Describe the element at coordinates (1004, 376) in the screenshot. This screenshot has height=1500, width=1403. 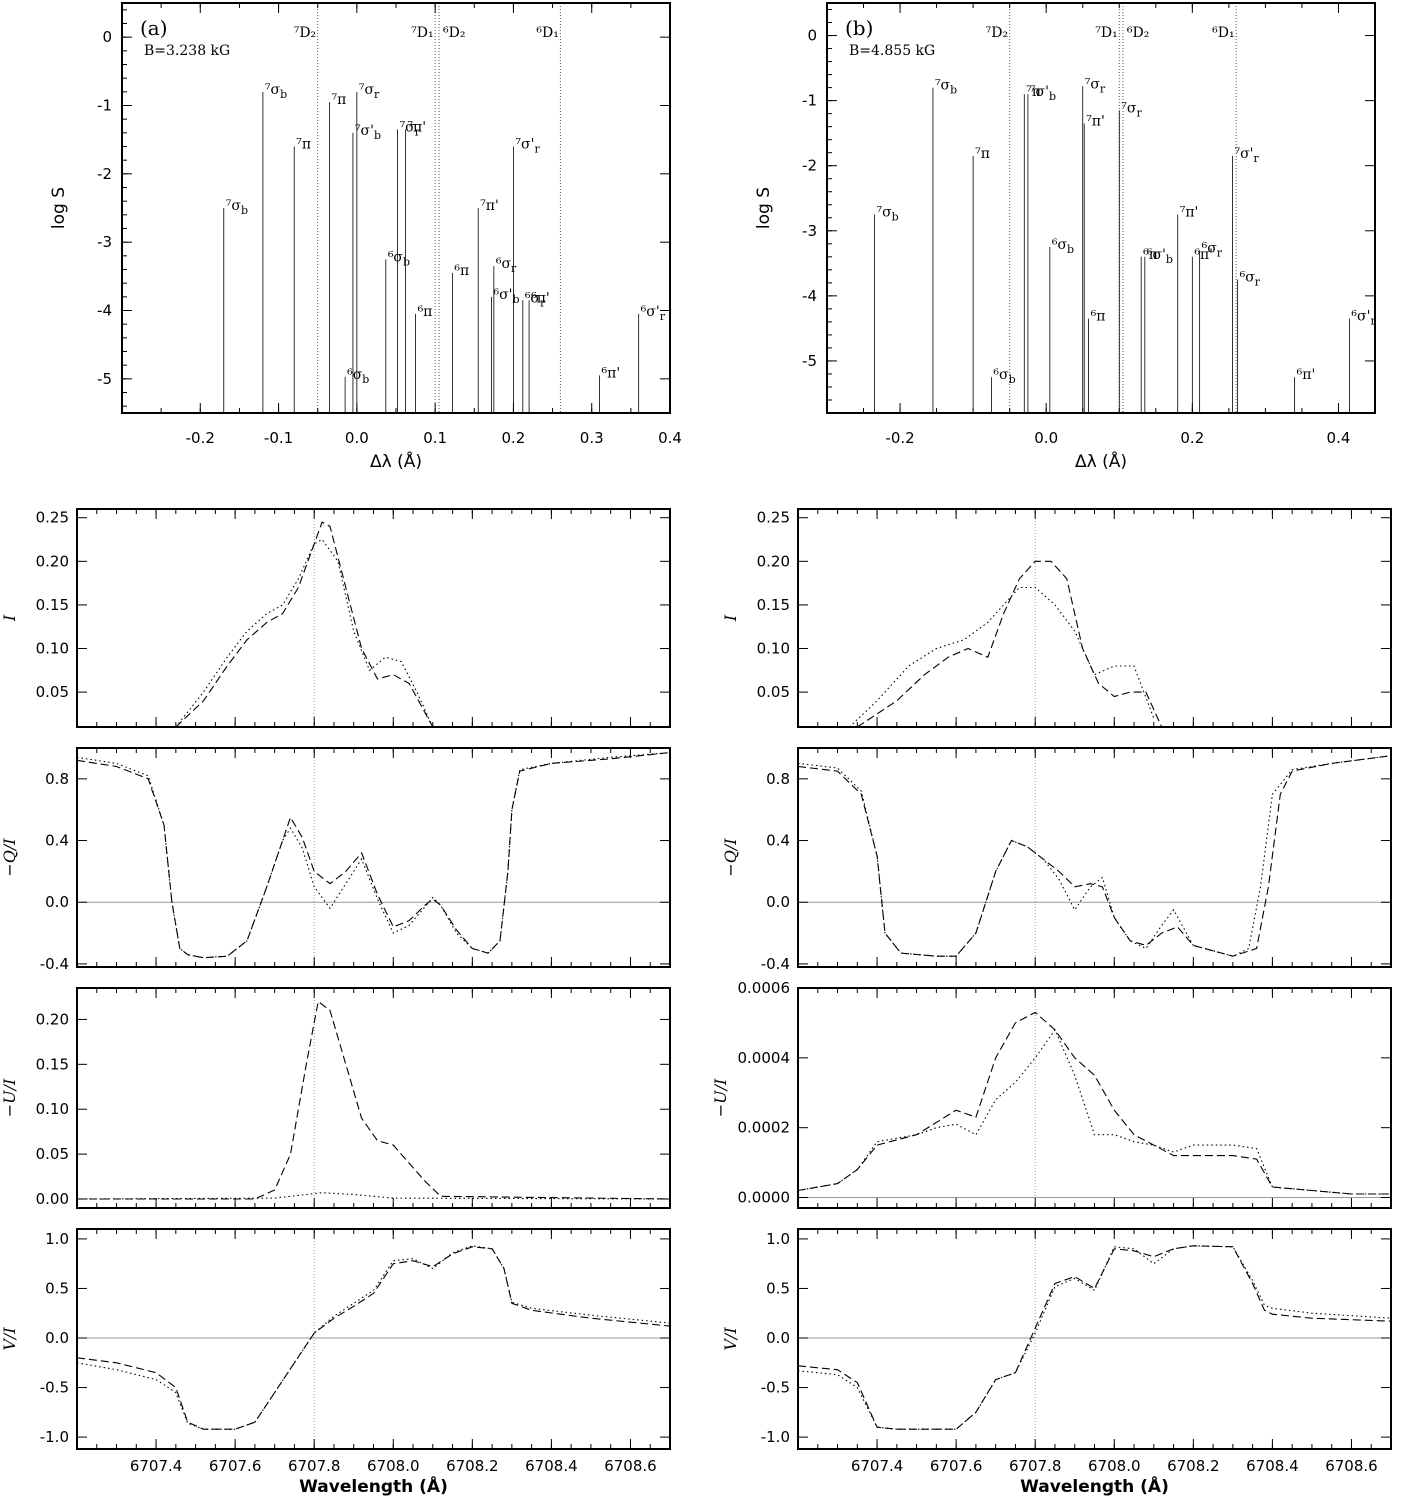
I see `stem-label-b-3: ⁶σb` at that location.